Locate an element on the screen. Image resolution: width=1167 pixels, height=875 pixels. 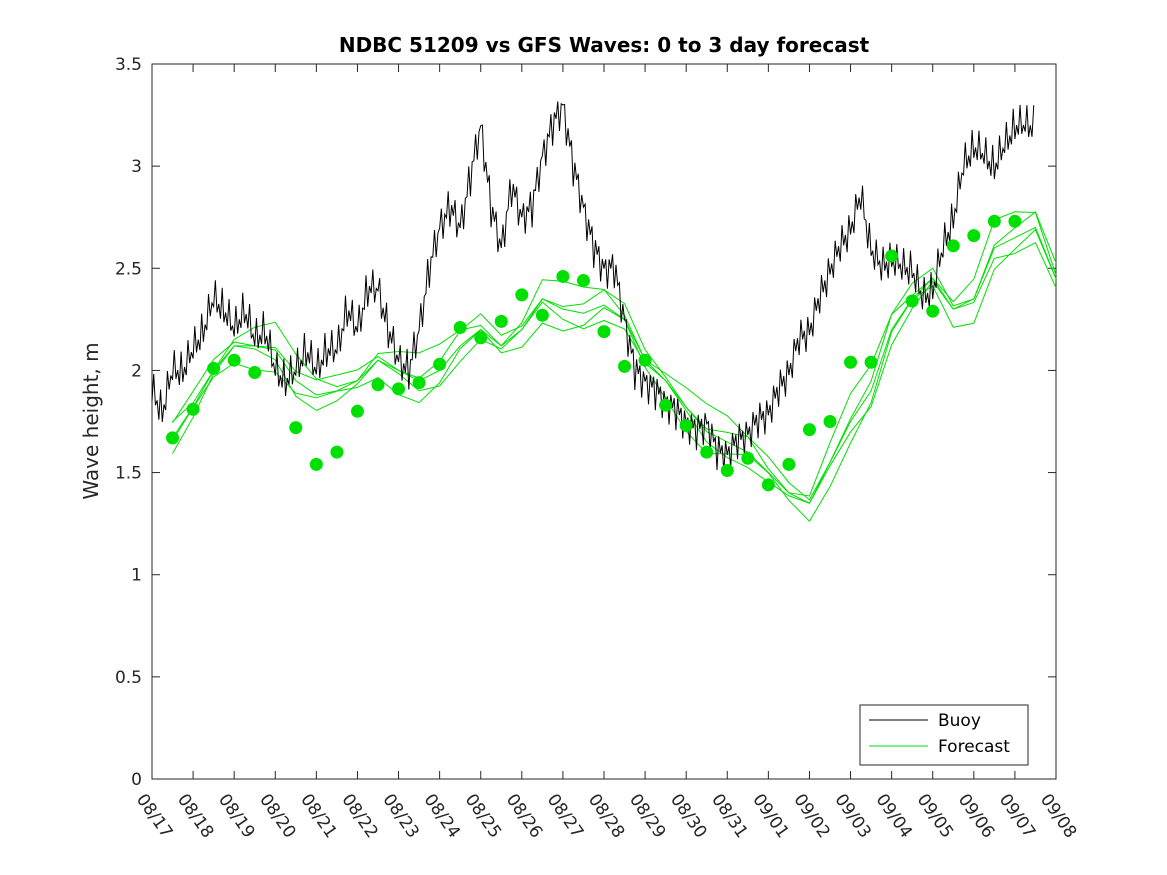
y-tick-label: 3.5 is located at coordinates (128, 65).